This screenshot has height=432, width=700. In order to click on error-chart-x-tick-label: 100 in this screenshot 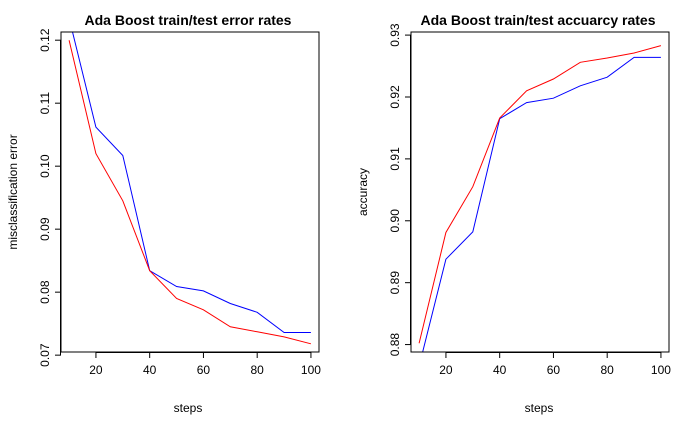, I will do `click(311, 370)`.